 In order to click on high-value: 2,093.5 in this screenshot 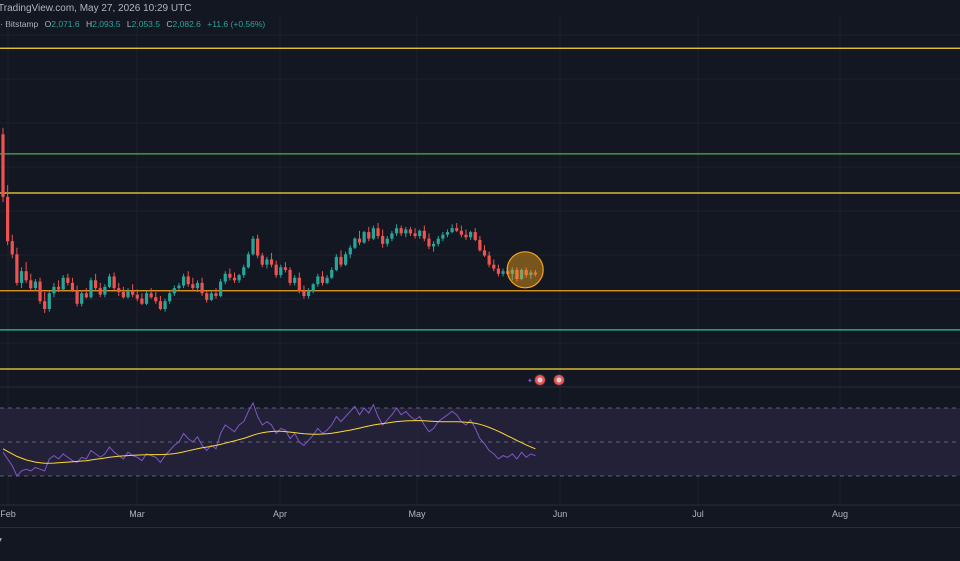, I will do `click(106, 24)`.